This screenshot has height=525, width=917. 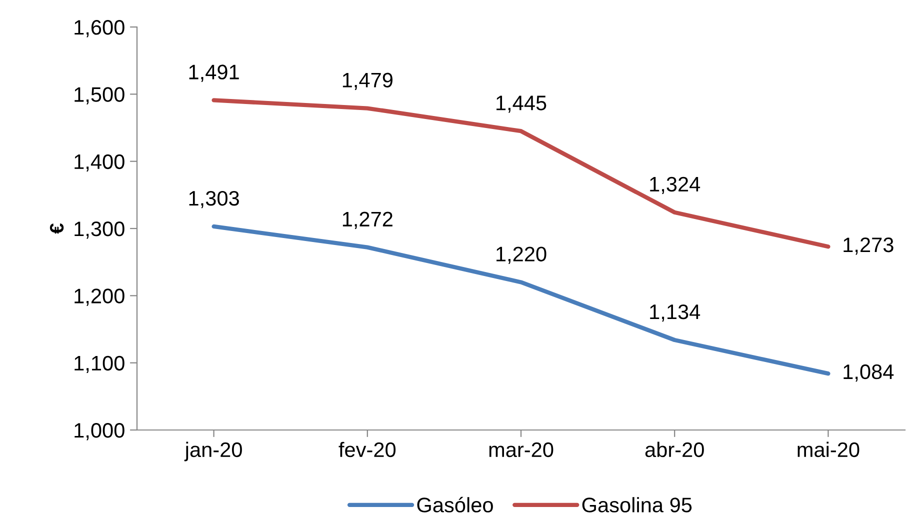 What do you see at coordinates (675, 185) in the screenshot?
I see `data-label: 1,324` at bounding box center [675, 185].